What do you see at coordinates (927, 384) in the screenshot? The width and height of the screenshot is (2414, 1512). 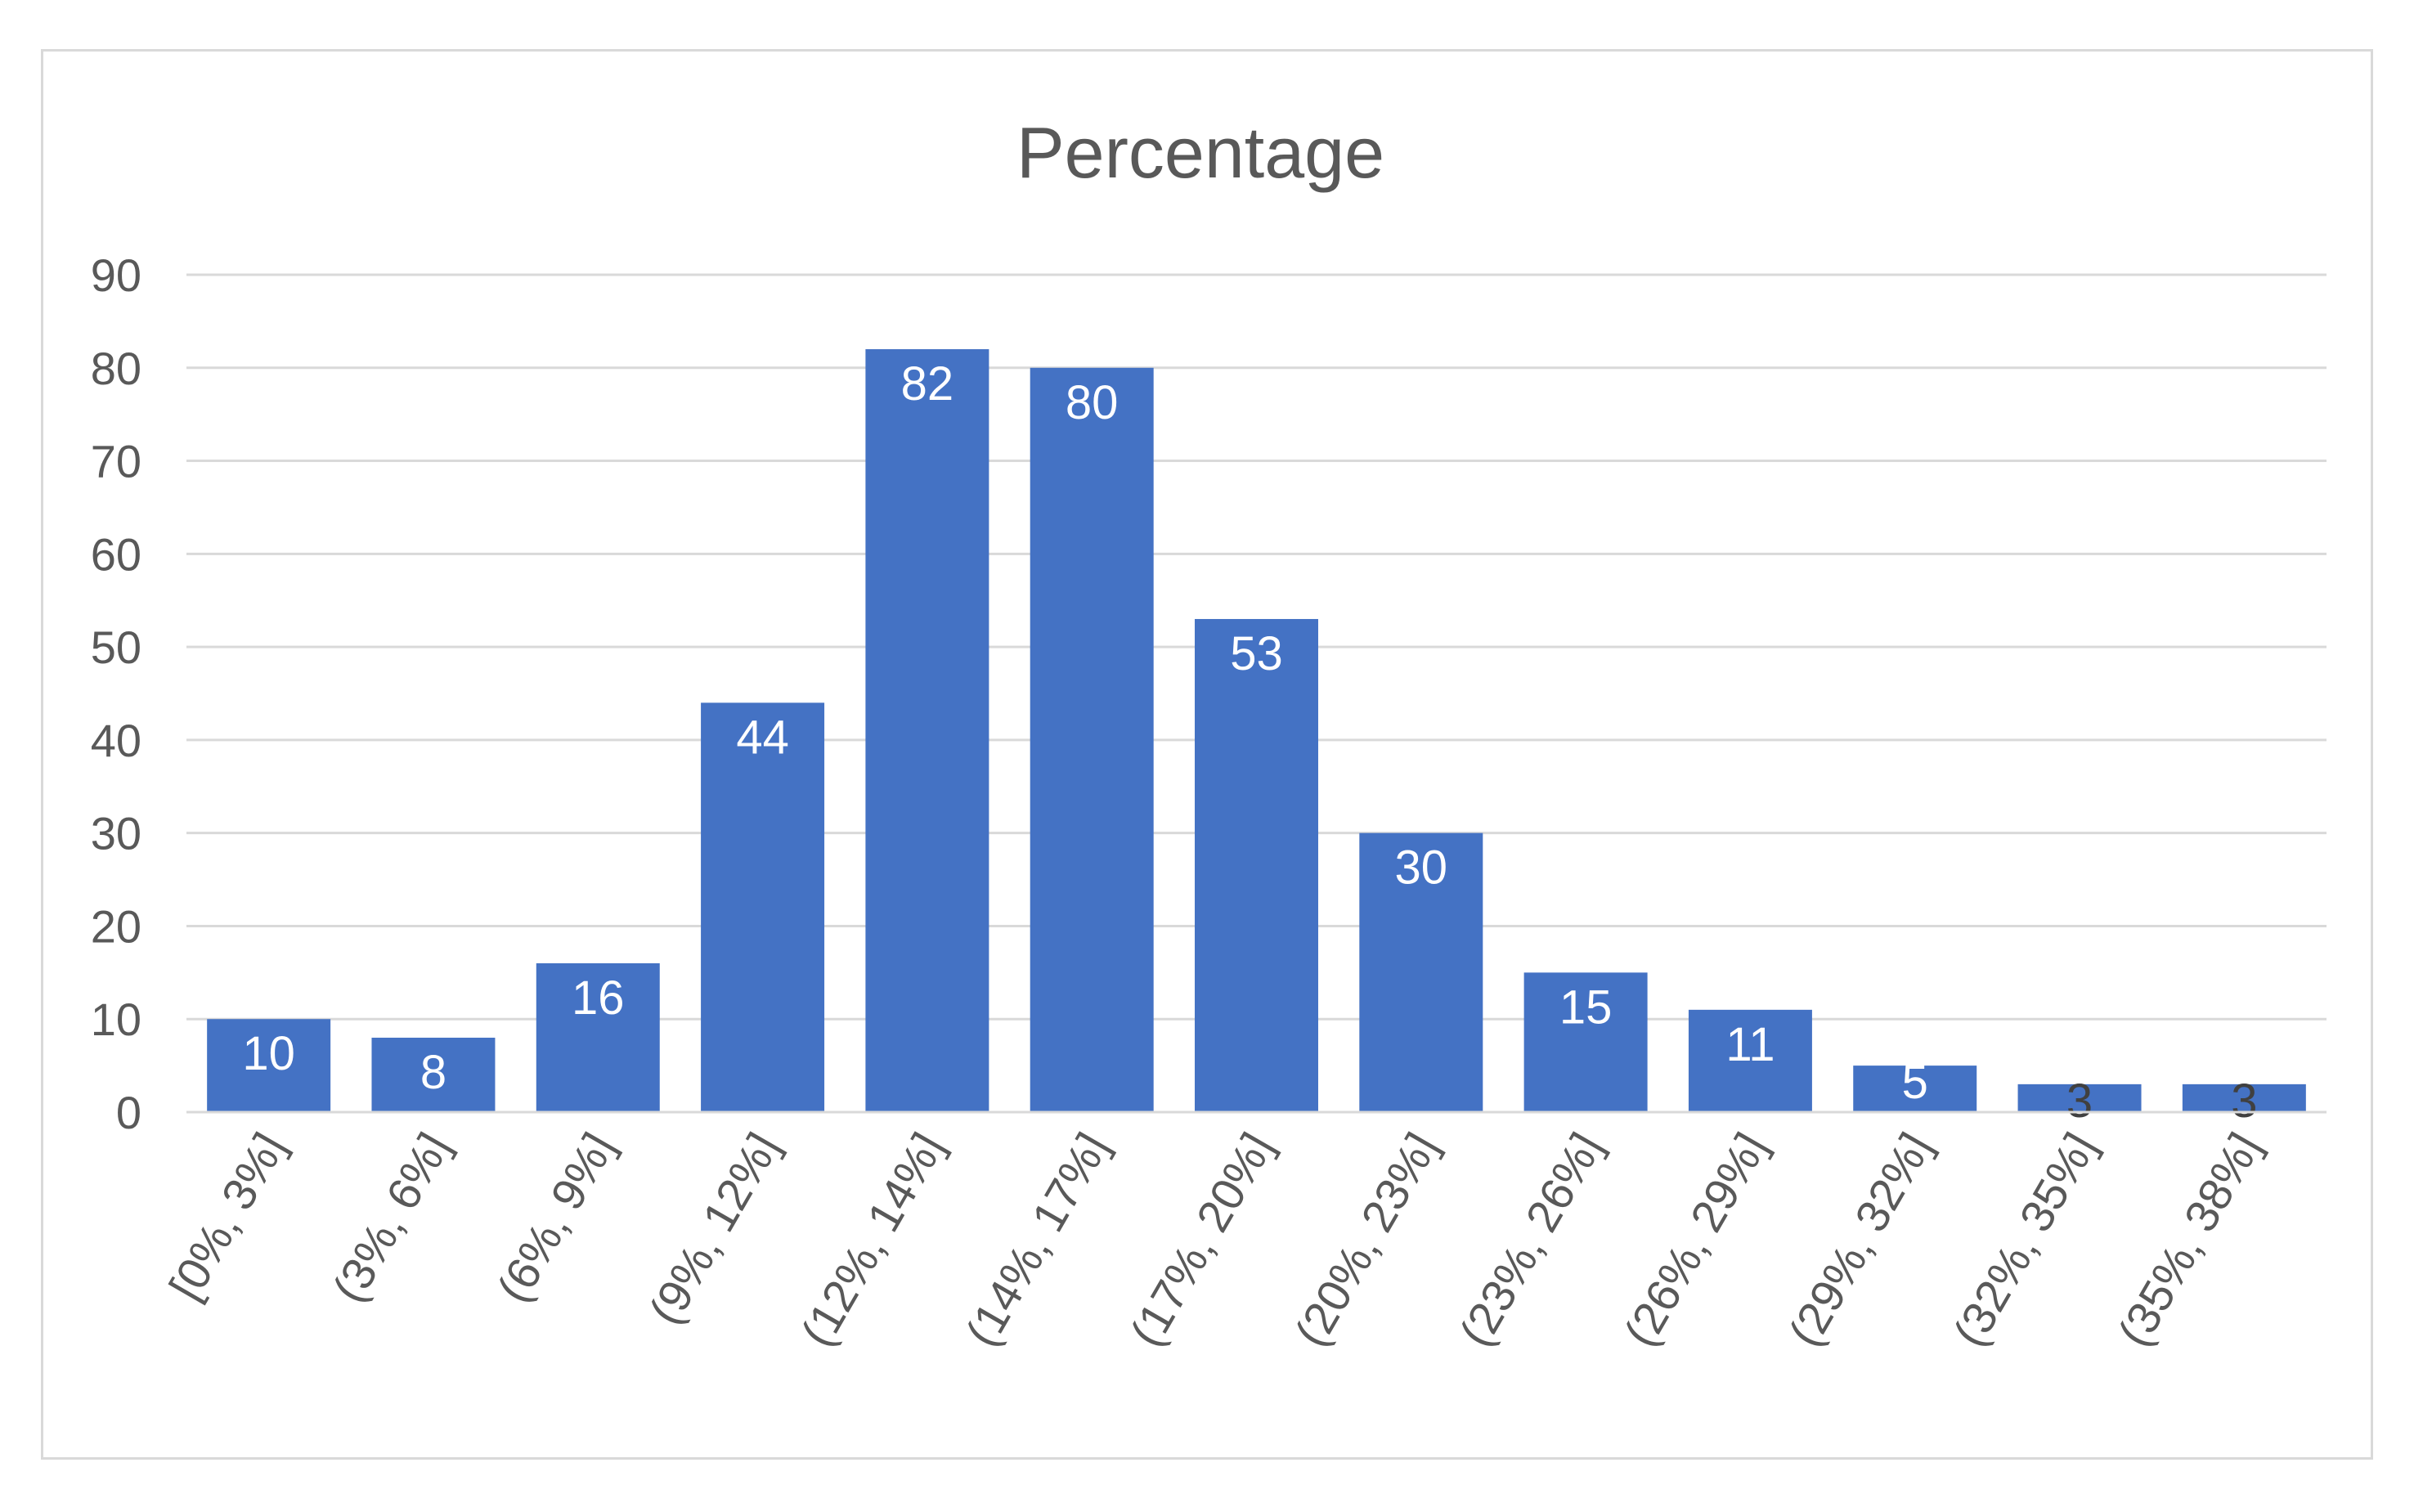 I see `data-label: 82` at bounding box center [927, 384].